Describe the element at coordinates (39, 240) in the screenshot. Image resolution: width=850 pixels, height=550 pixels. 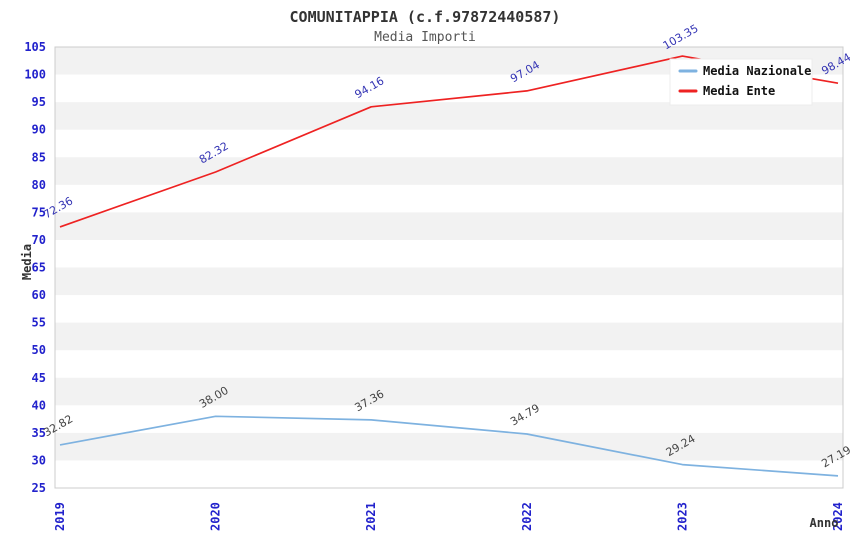
I see `y-tick-label: 70` at that location.